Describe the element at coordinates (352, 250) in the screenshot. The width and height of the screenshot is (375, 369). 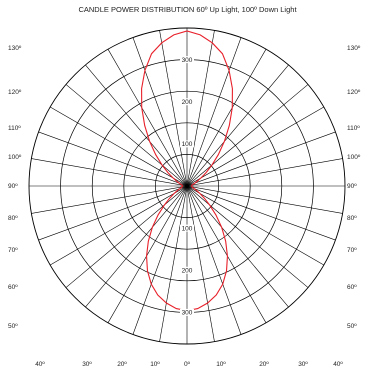
I see `right-angle-label: 70º` at that location.